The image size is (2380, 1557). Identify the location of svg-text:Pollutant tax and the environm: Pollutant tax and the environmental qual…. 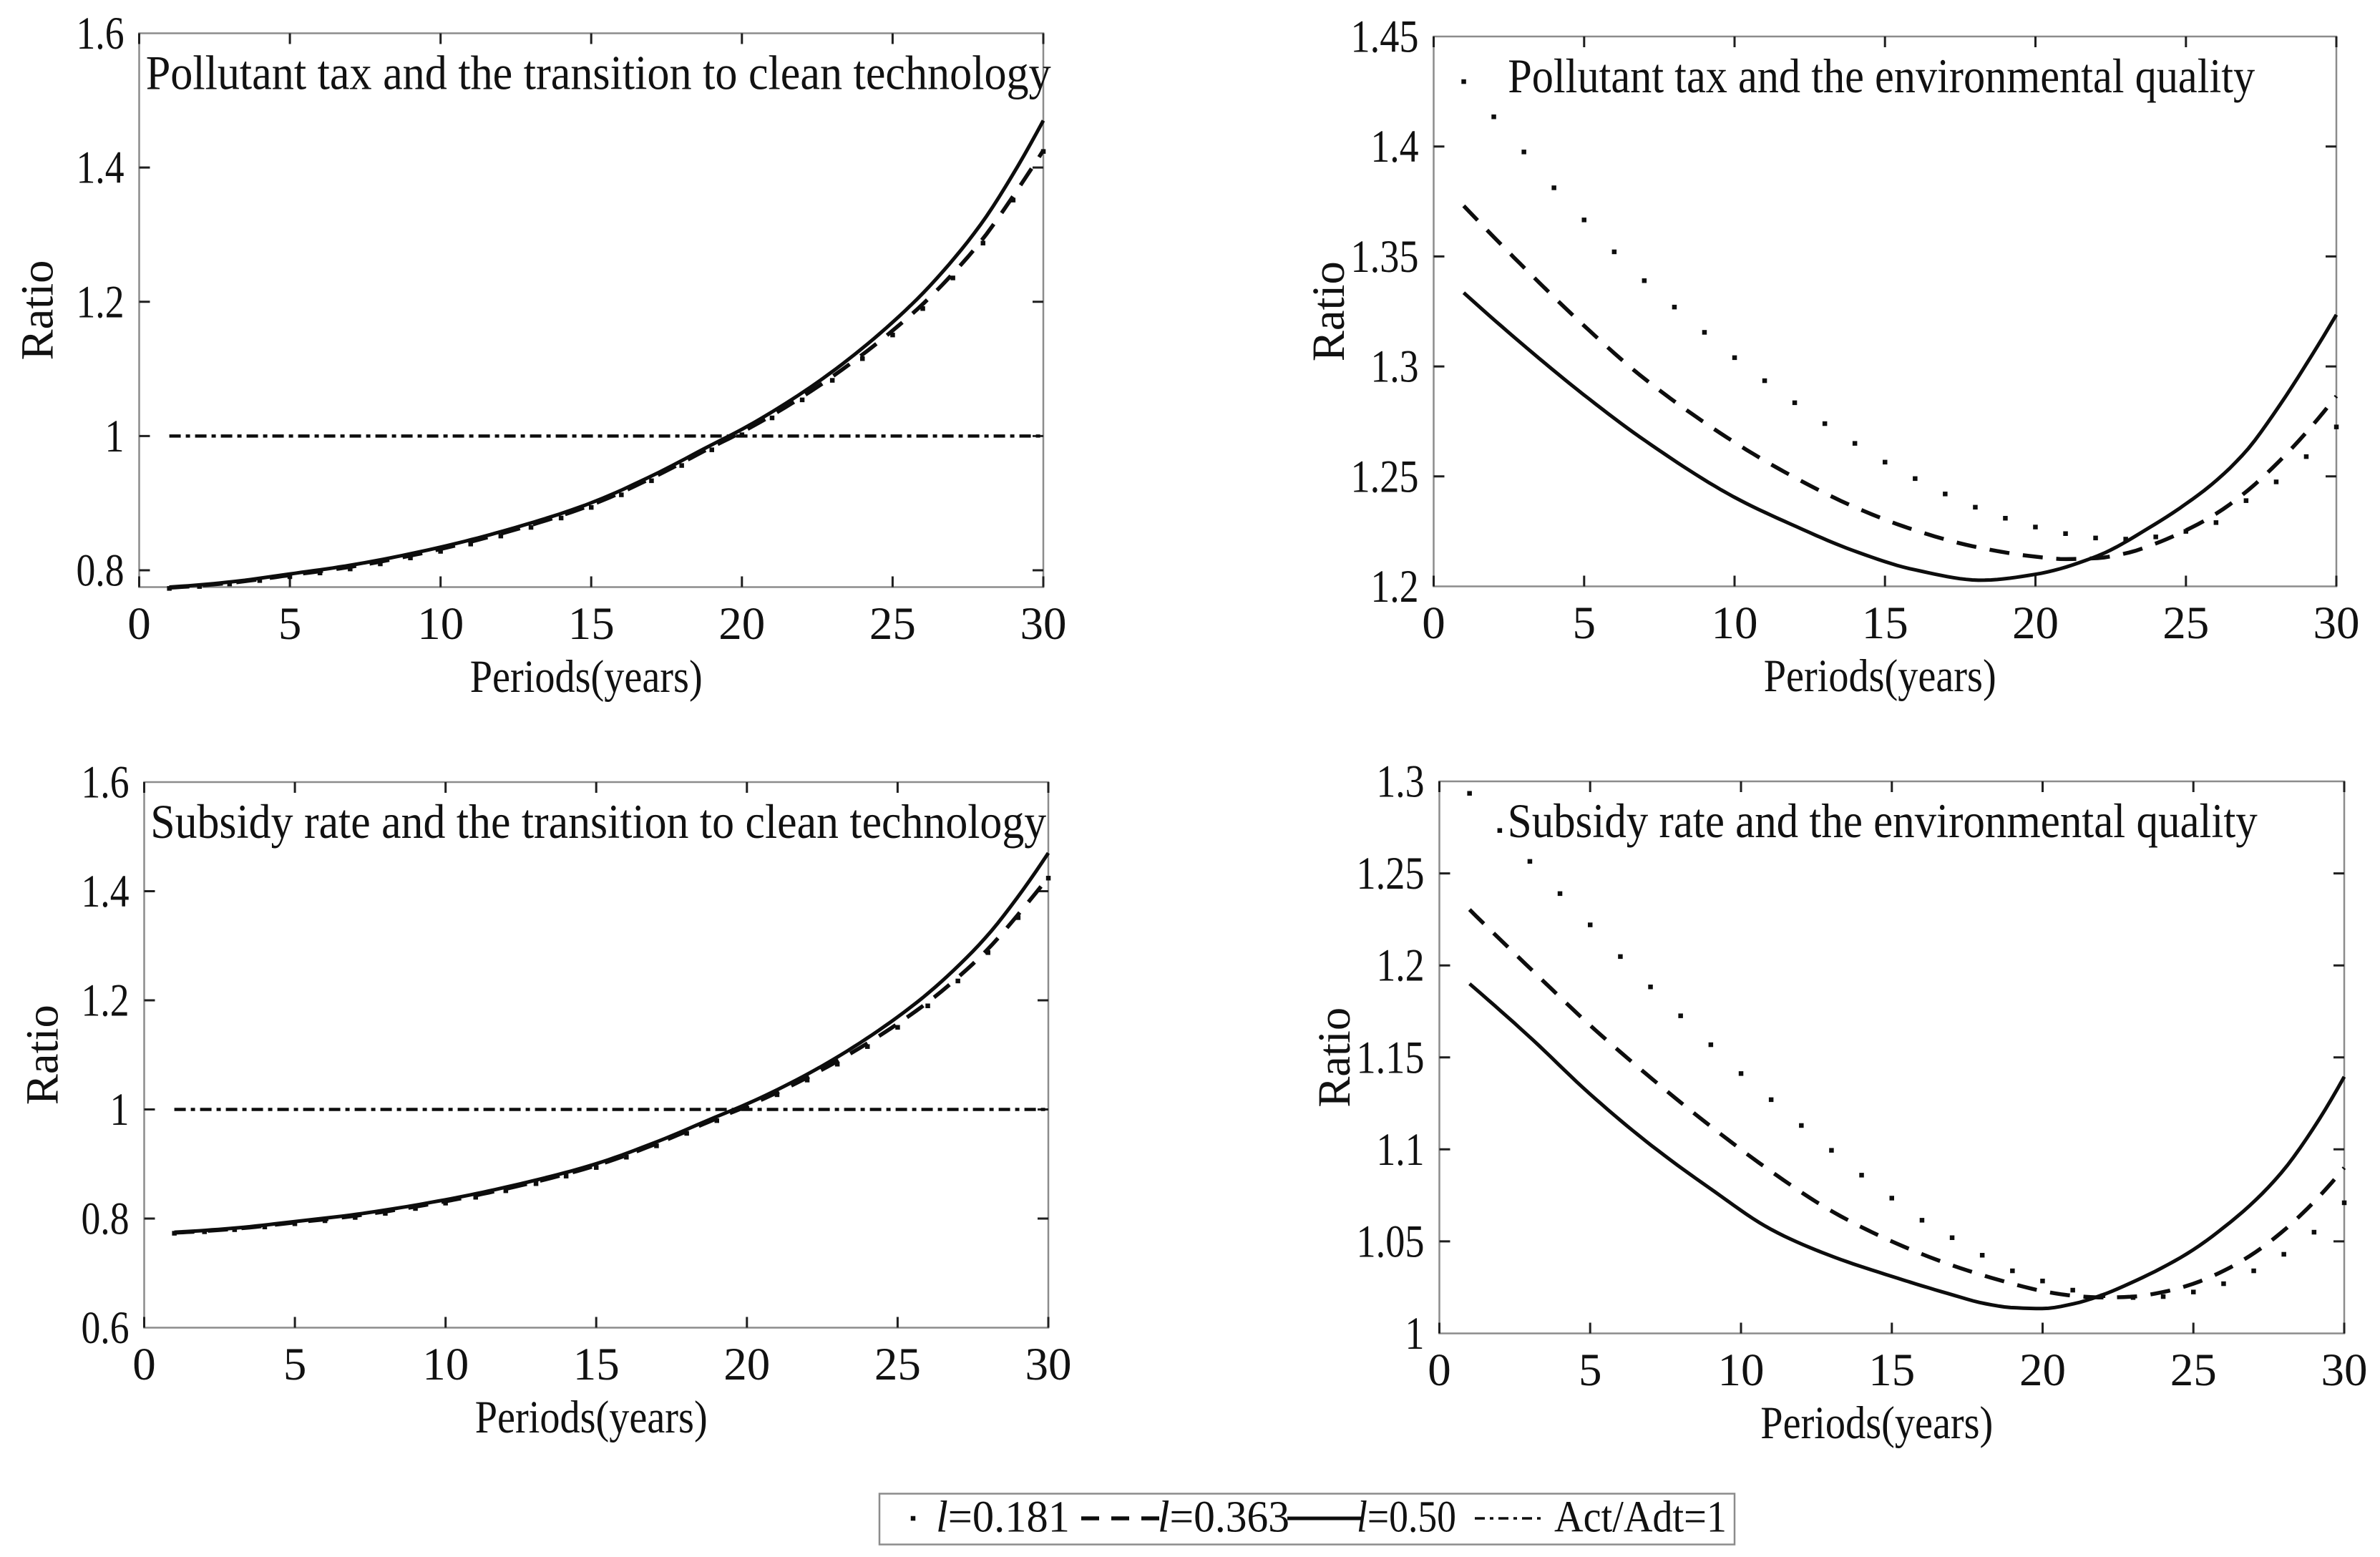
(1881, 76).